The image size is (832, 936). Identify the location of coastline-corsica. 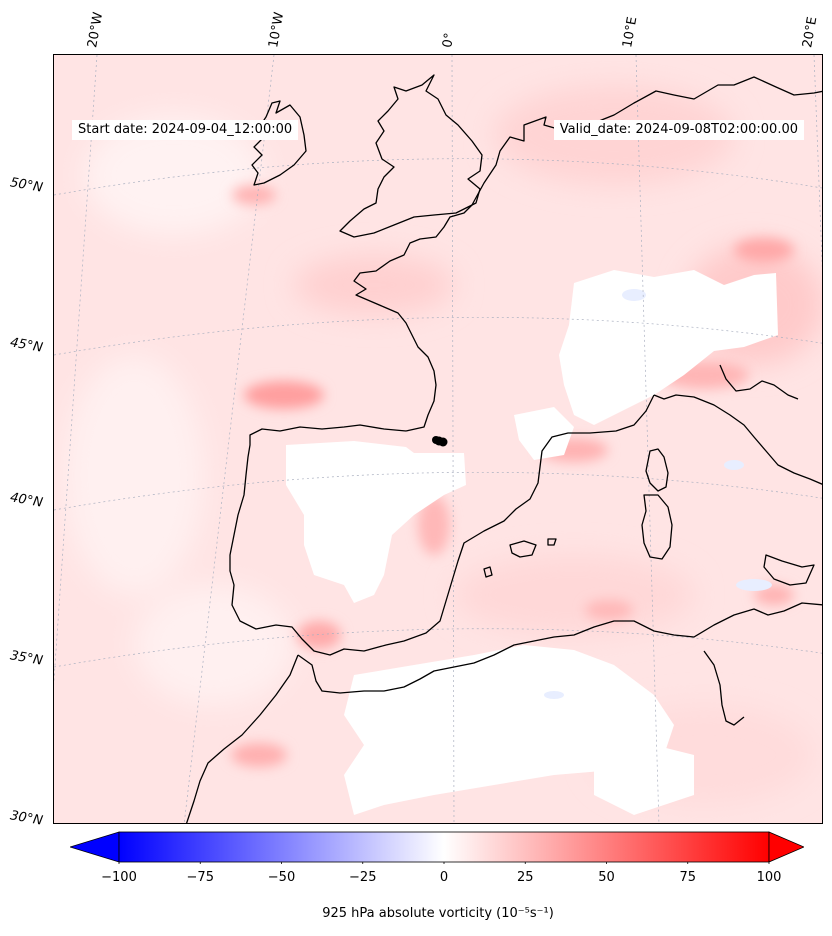
(657, 470).